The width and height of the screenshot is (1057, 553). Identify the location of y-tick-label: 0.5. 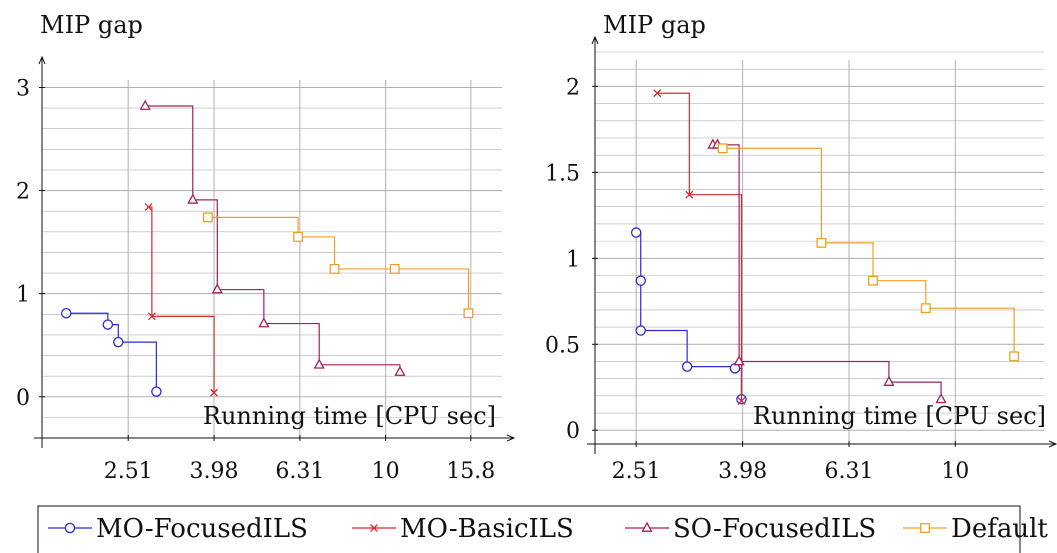
(562, 345).